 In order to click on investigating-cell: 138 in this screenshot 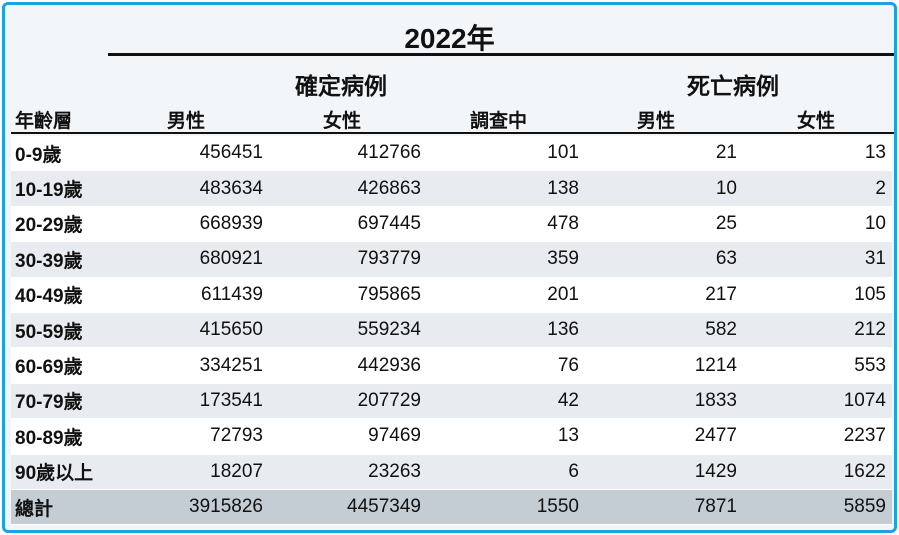, I will do `click(506, 188)`.